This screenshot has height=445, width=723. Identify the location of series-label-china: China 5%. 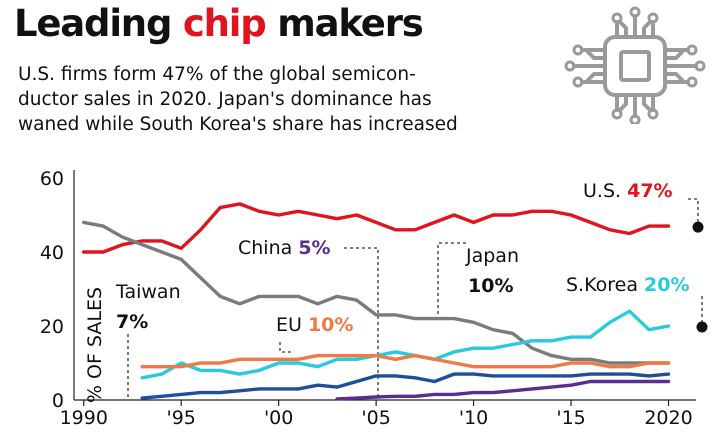
(284, 248).